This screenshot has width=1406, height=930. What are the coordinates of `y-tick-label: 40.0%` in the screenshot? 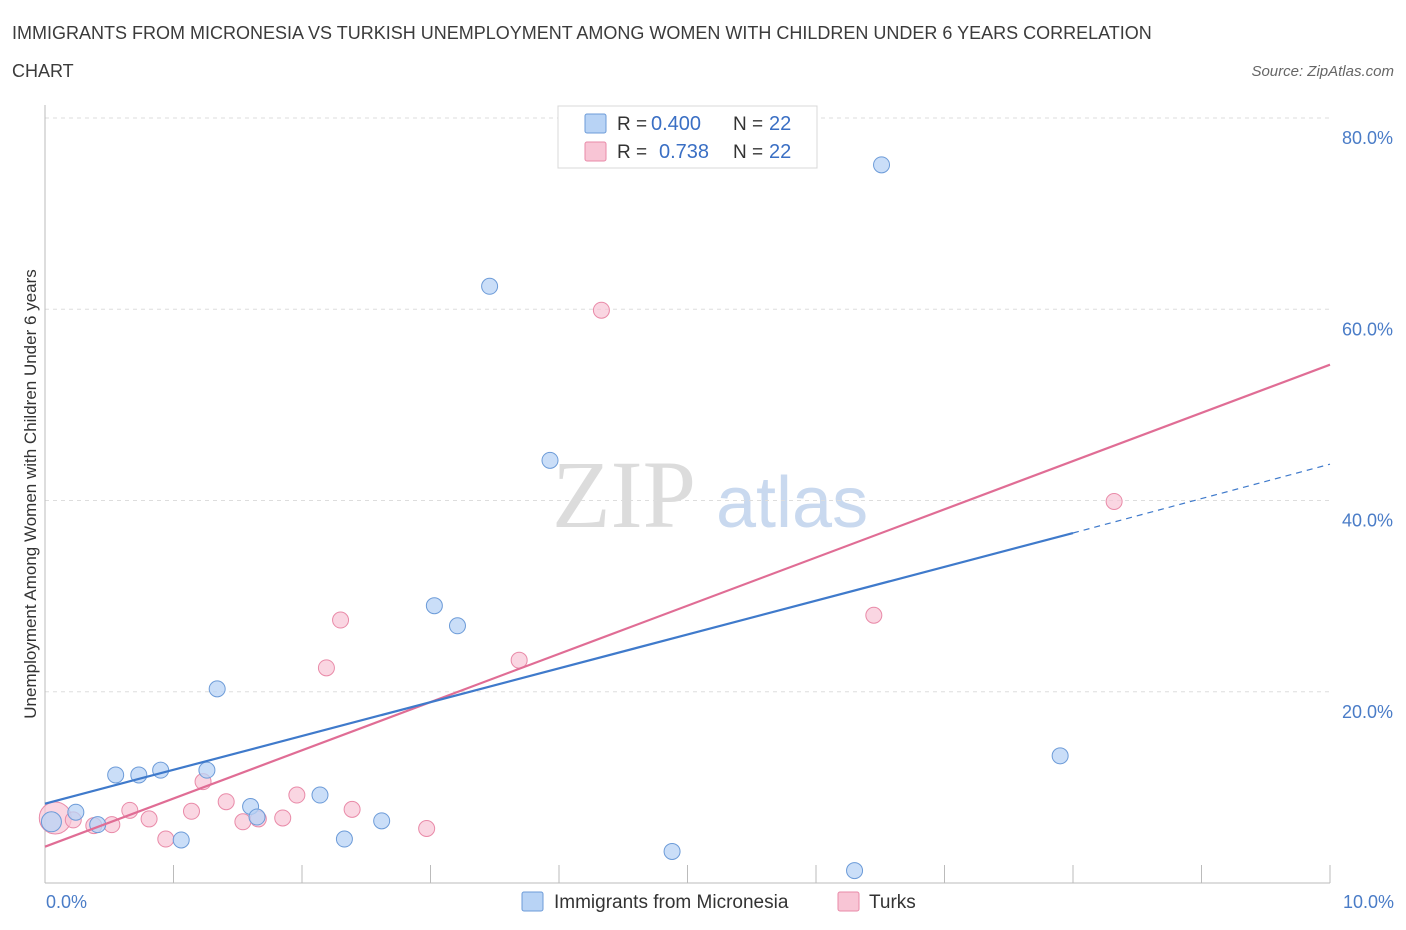 It's located at (1367, 521).